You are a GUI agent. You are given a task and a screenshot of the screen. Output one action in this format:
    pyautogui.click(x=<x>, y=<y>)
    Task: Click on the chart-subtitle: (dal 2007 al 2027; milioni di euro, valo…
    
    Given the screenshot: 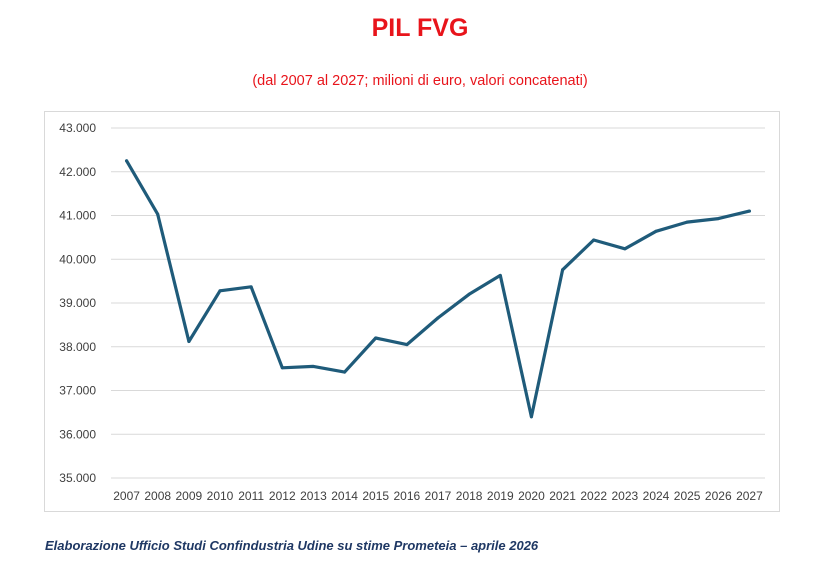 What is the action you would take?
    pyautogui.click(x=420, y=81)
    